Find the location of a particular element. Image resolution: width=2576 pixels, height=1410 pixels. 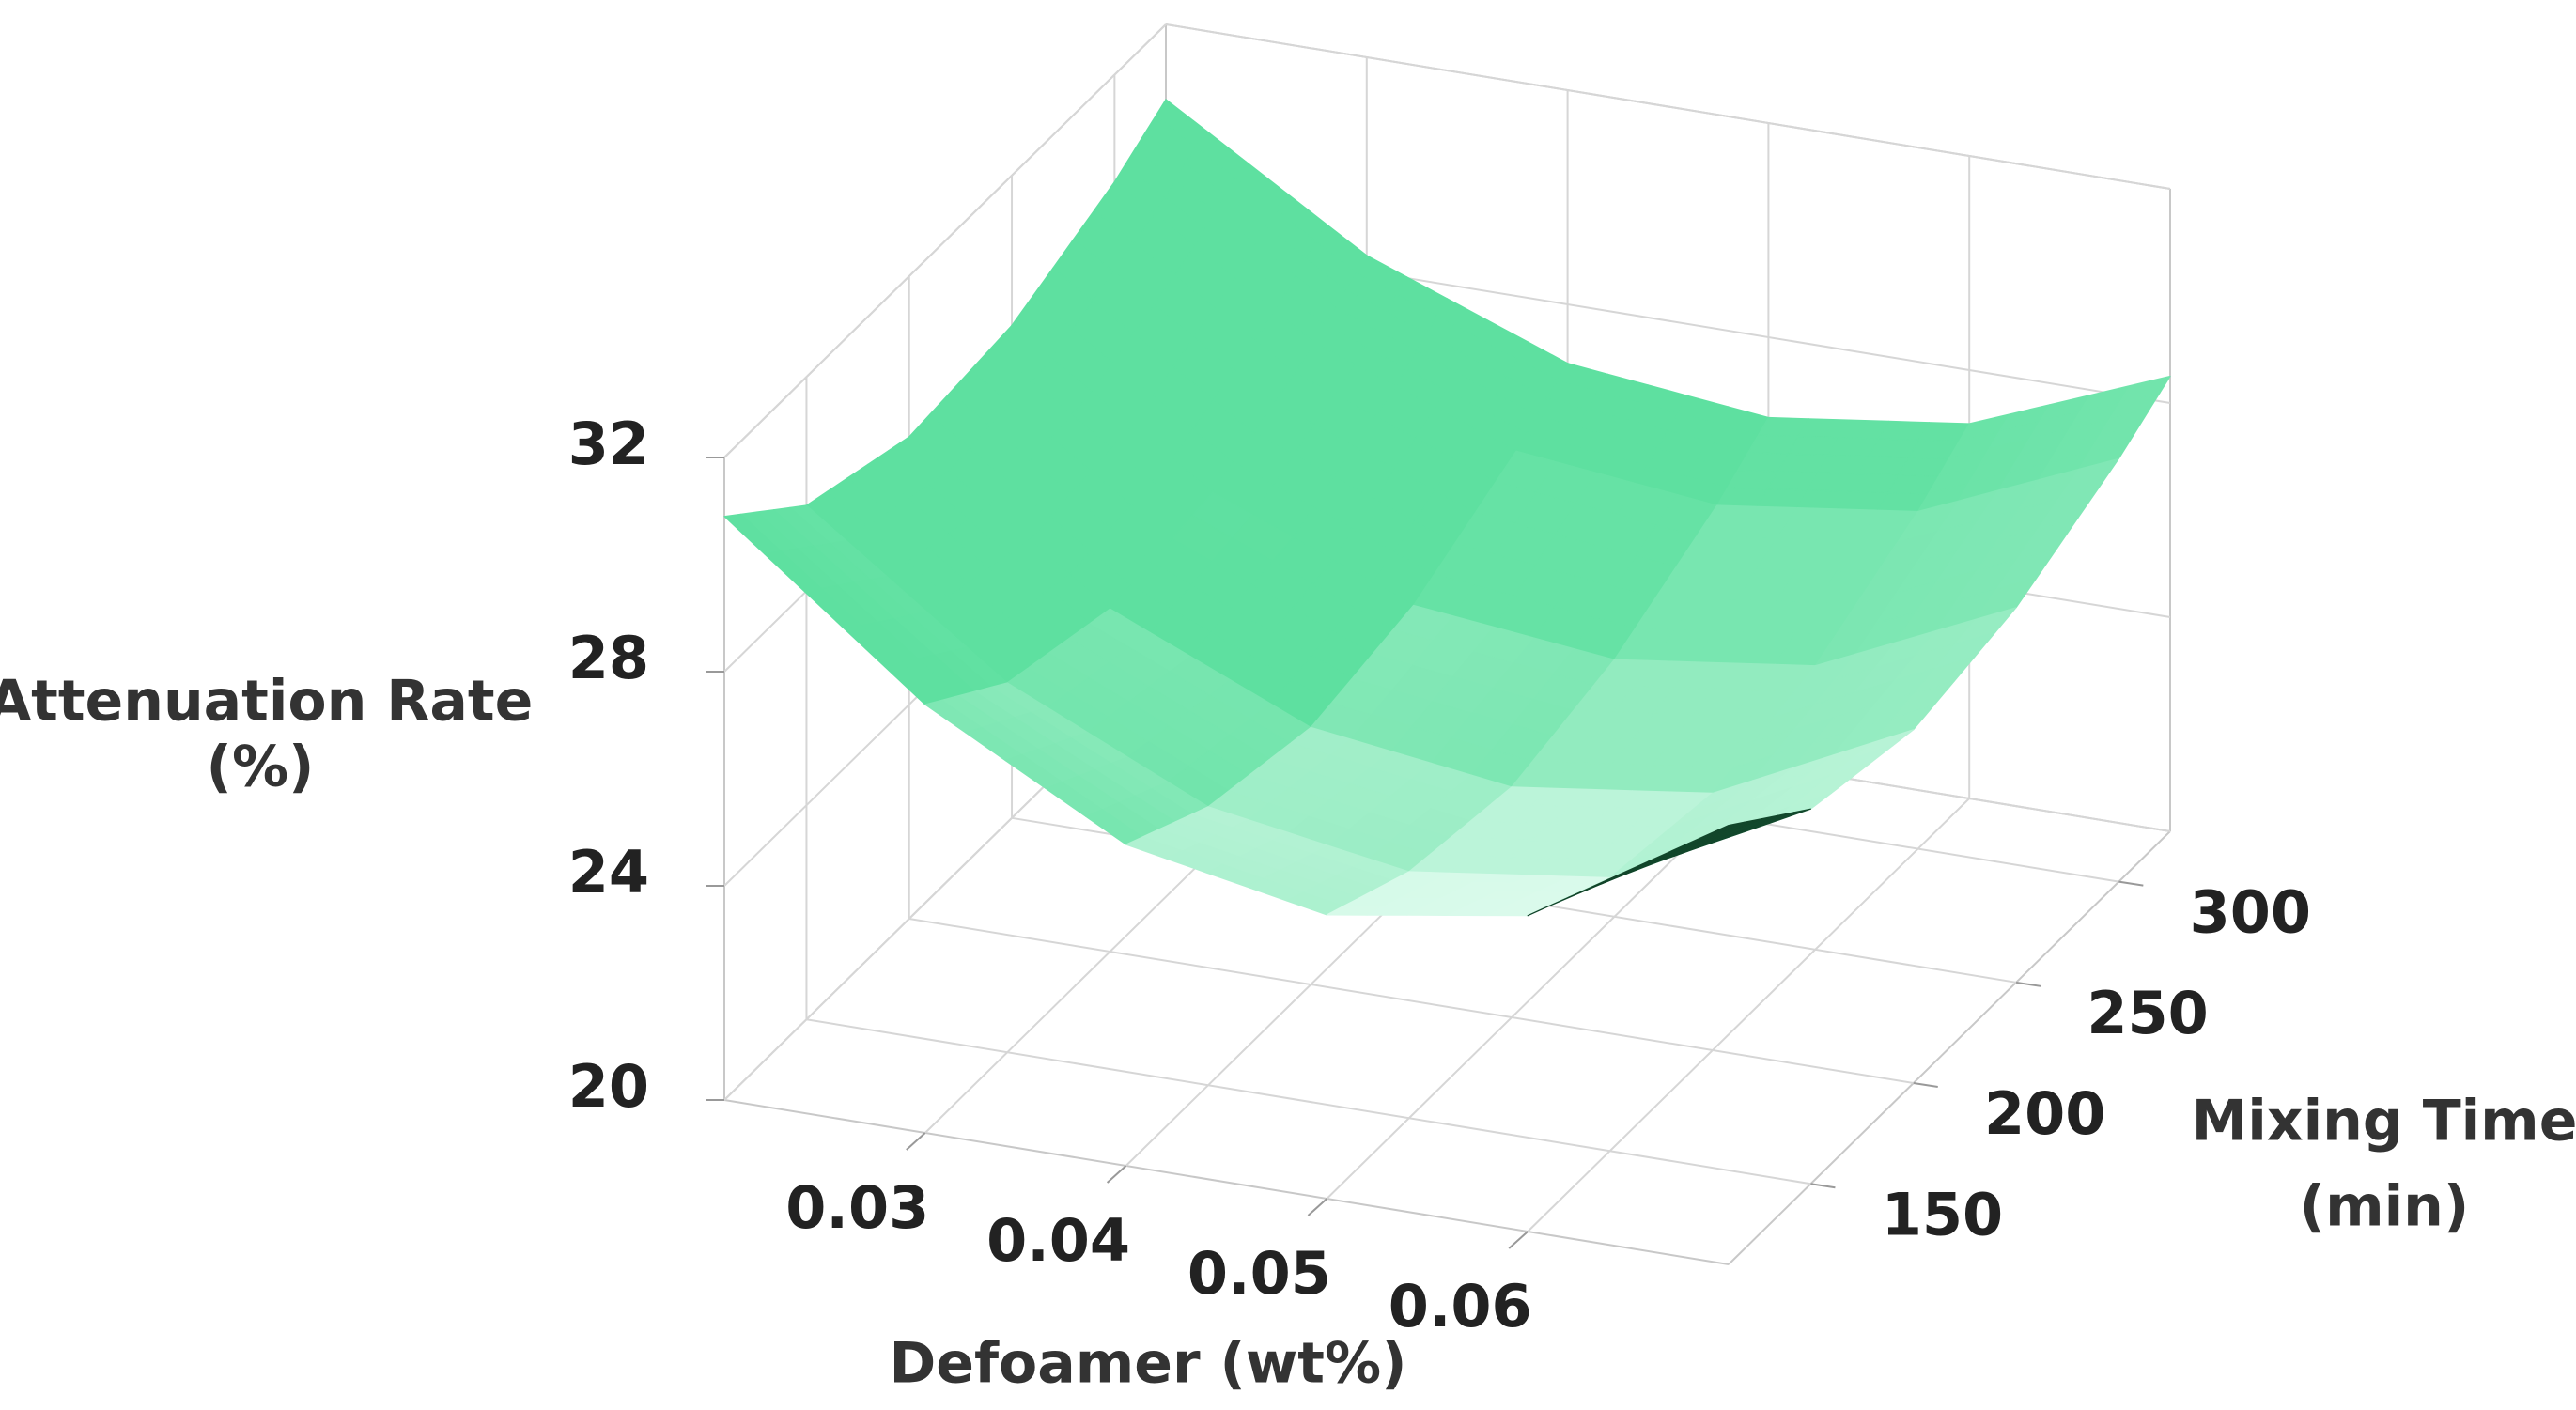

x-tick-label: 0.05 is located at coordinates (1259, 1273).